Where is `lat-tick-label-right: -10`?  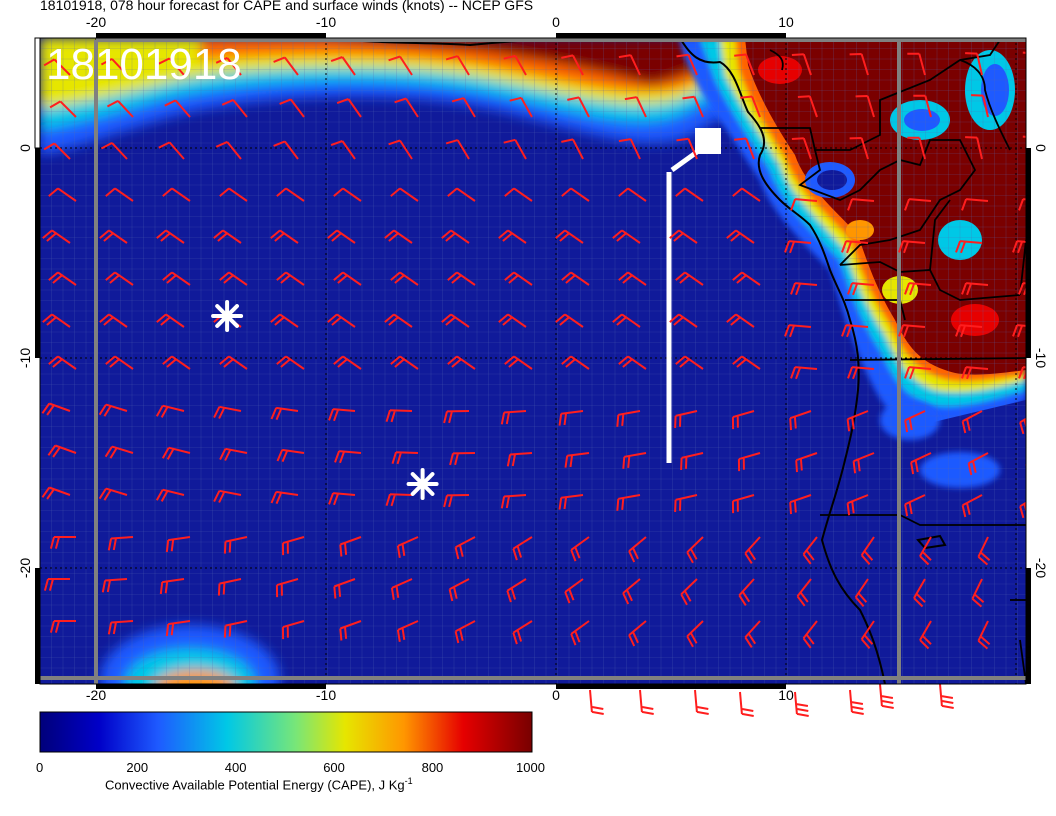
lat-tick-label-right: -10 is located at coordinates (1041, 358).